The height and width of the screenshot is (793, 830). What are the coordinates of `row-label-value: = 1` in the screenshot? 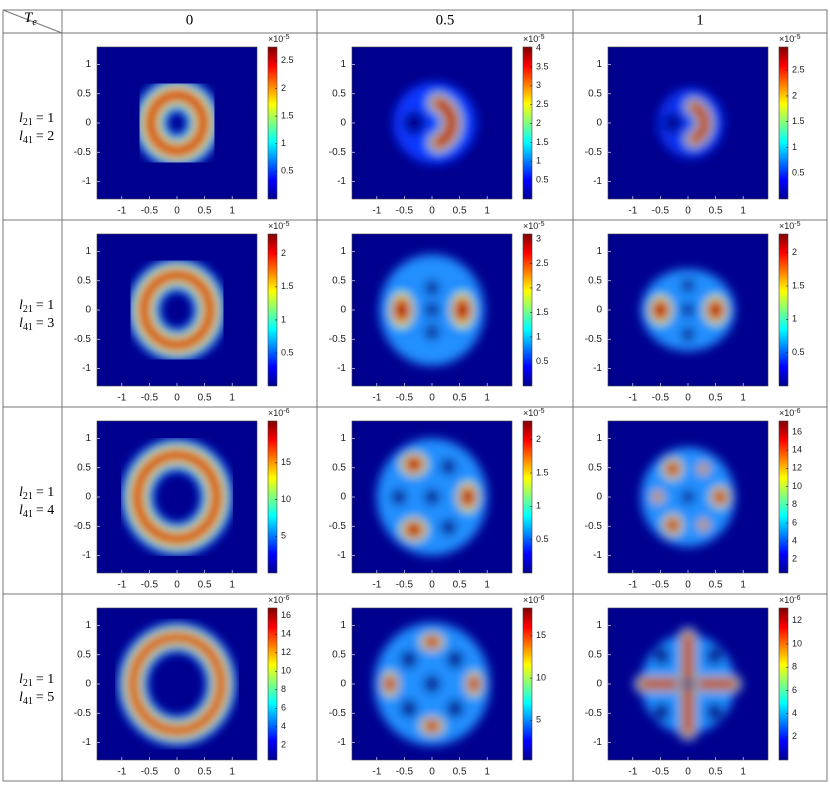 It's located at (45, 679).